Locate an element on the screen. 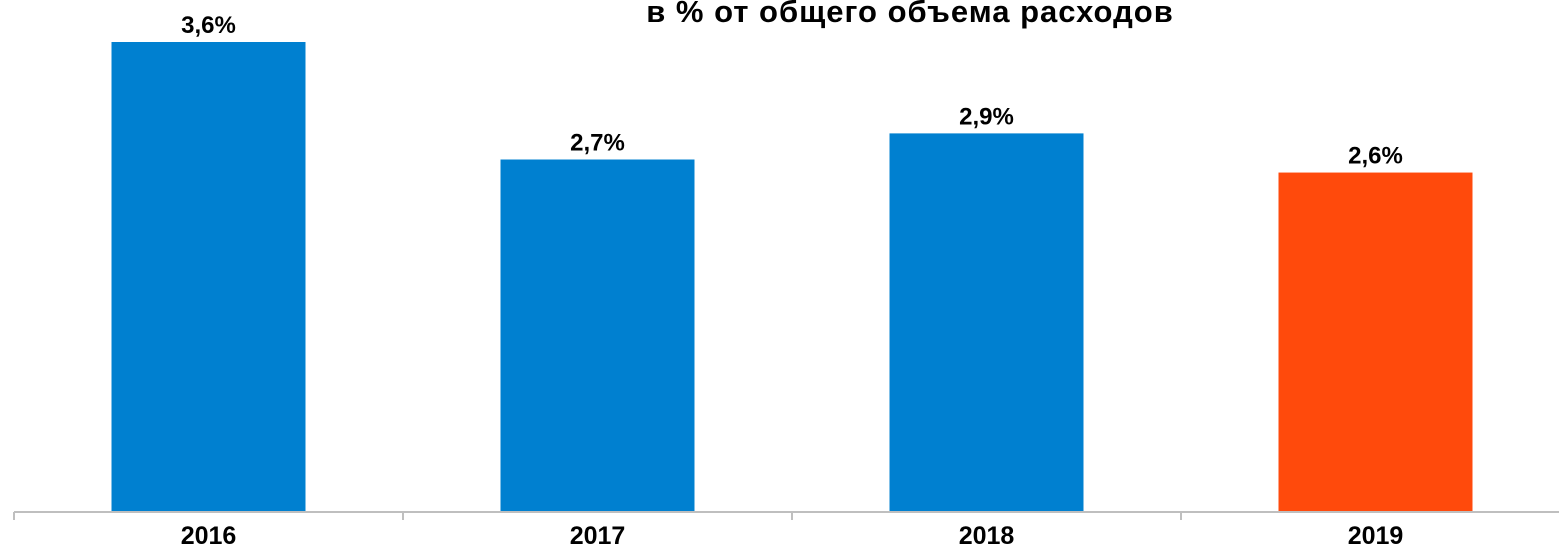 Image resolution: width=1559 pixels, height=546 pixels. chart-title: в % от общего объема расходов is located at coordinates (910, 14).